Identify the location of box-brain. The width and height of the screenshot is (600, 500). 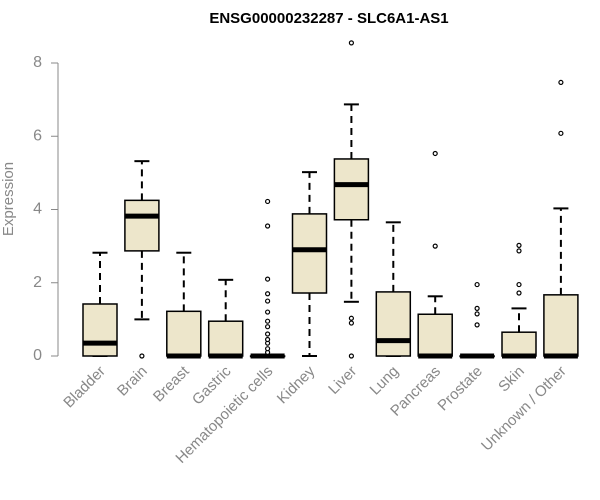
(142, 259).